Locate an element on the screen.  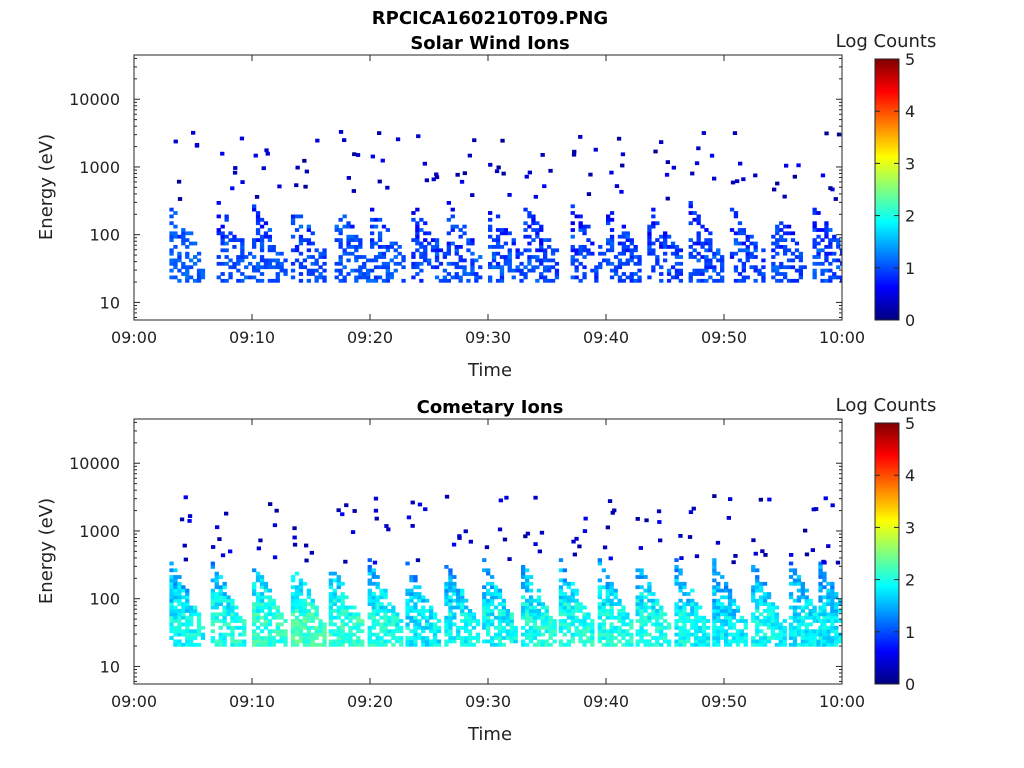
heatmap-cells is located at coordinates (505, 570).